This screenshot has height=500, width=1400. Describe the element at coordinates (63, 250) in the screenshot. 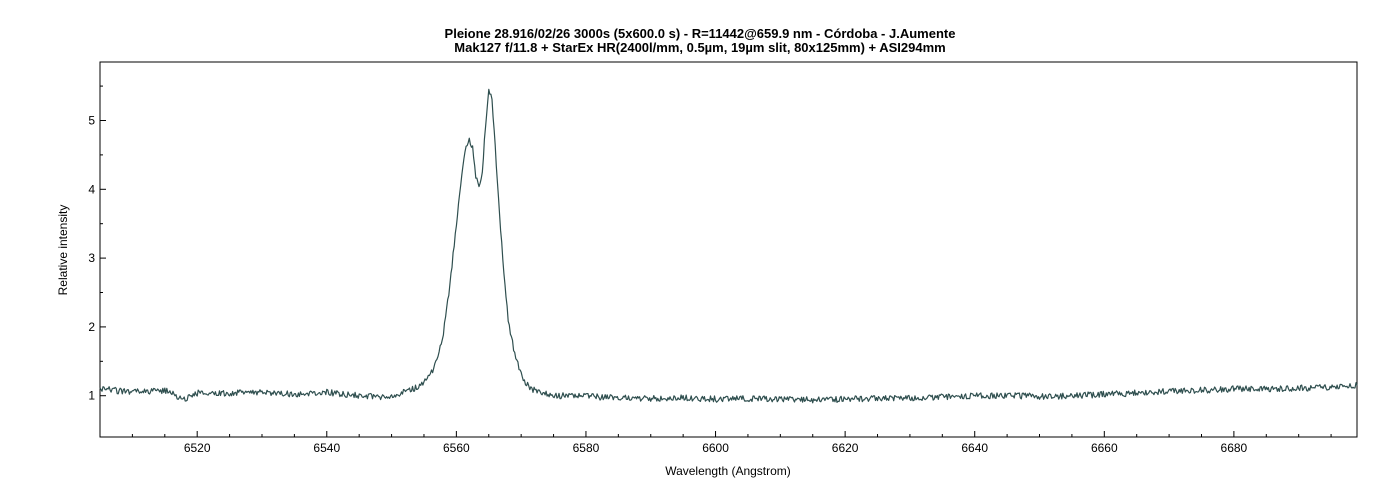

I see `y-axis-label: Relative intensity` at that location.